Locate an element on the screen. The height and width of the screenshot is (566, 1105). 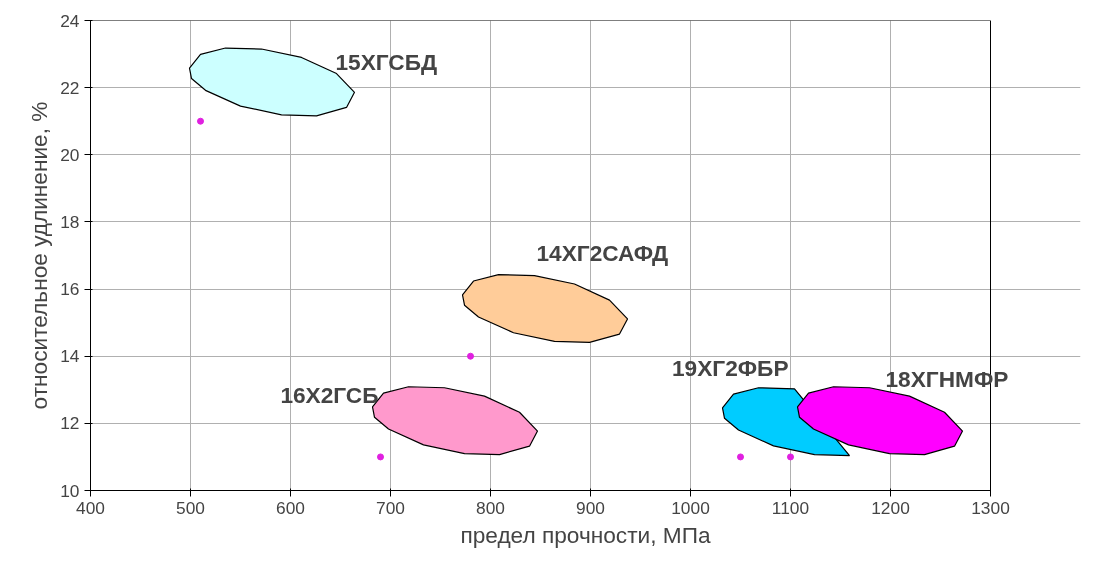
series-label: 14ХГ2САФД is located at coordinates (602, 252).